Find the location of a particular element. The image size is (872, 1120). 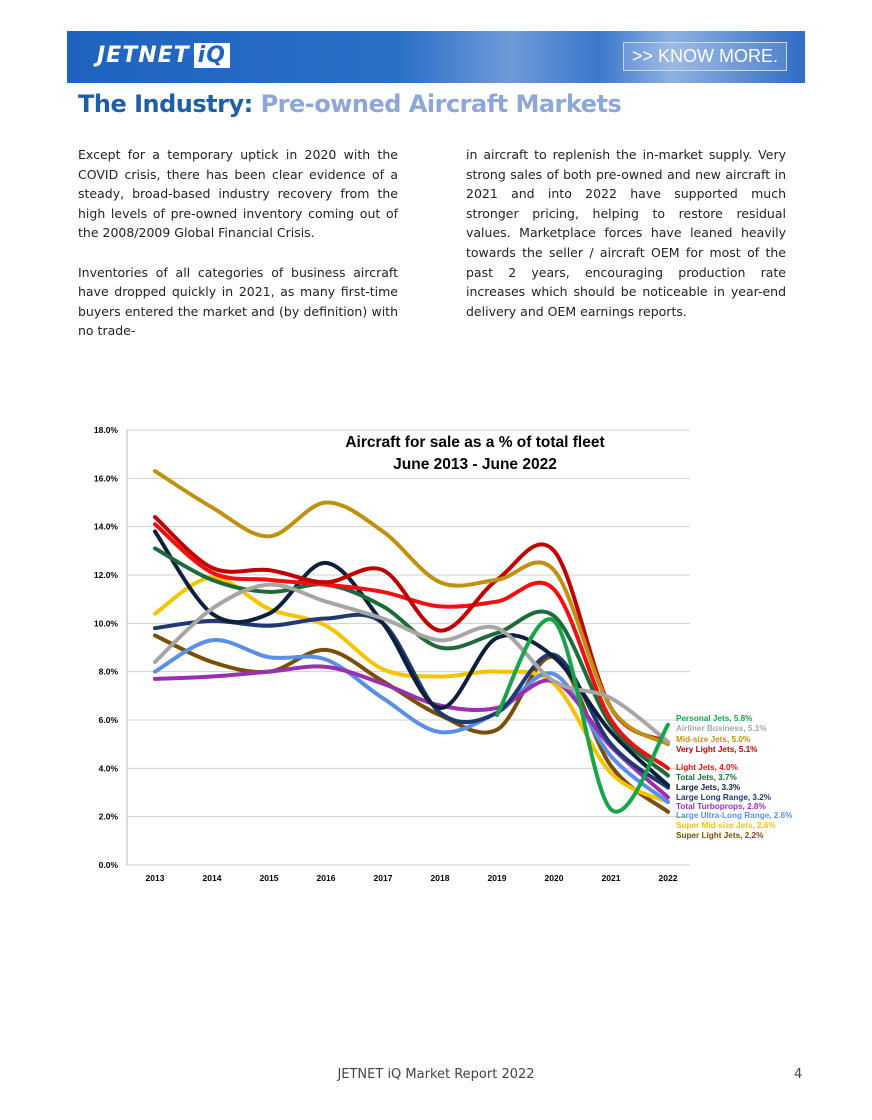

logo-text: JETNET is located at coordinates (143, 55).